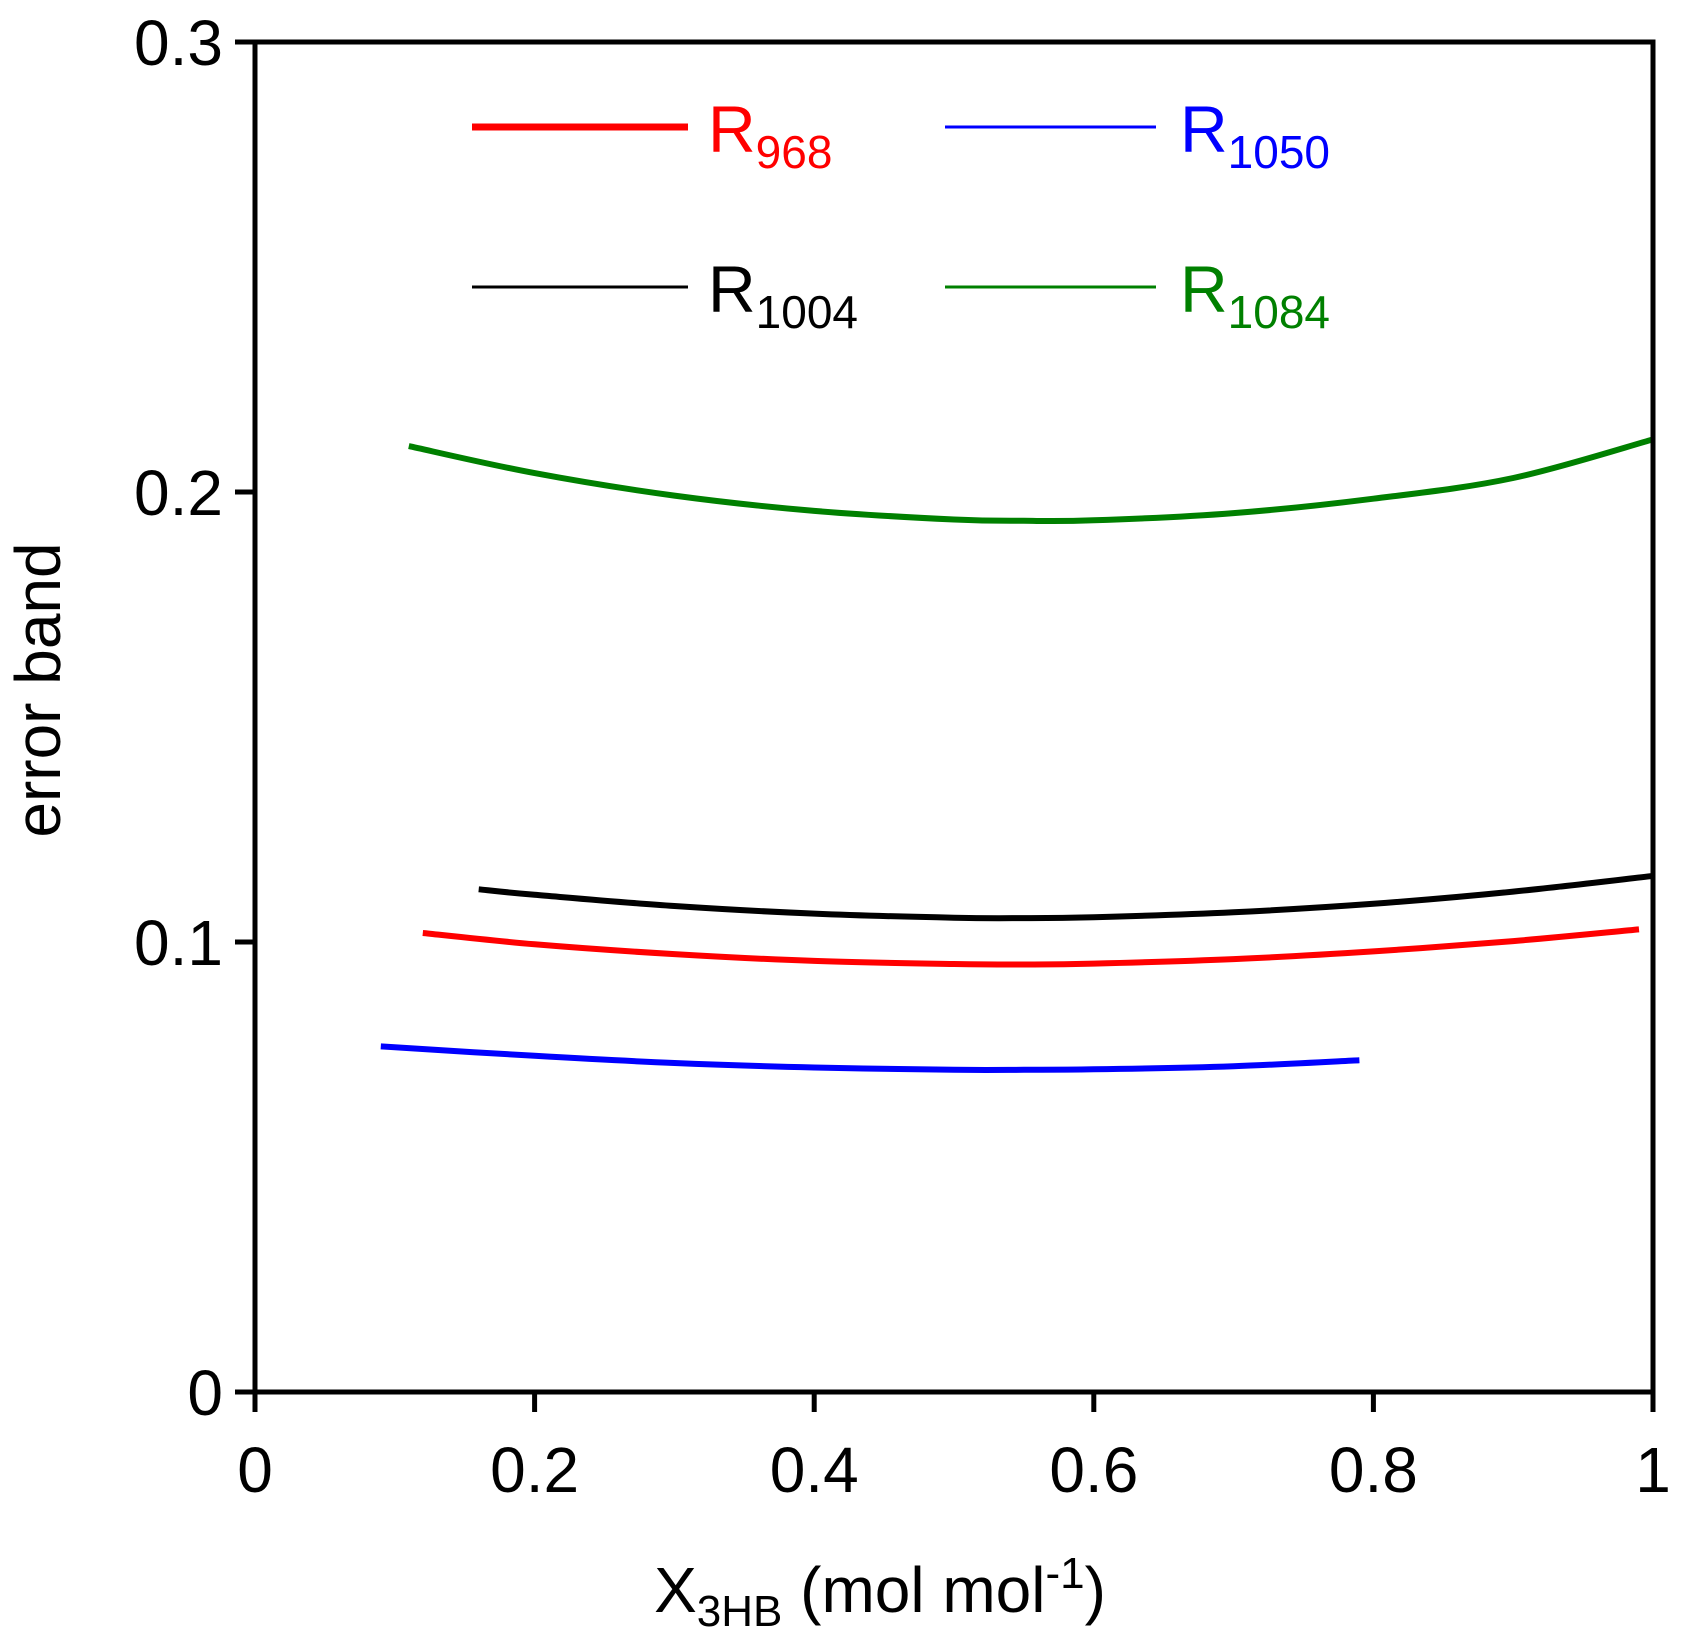 The image size is (1686, 1641). Describe the element at coordinates (1031, 947) in the screenshot. I see `series-line-r968` at that location.